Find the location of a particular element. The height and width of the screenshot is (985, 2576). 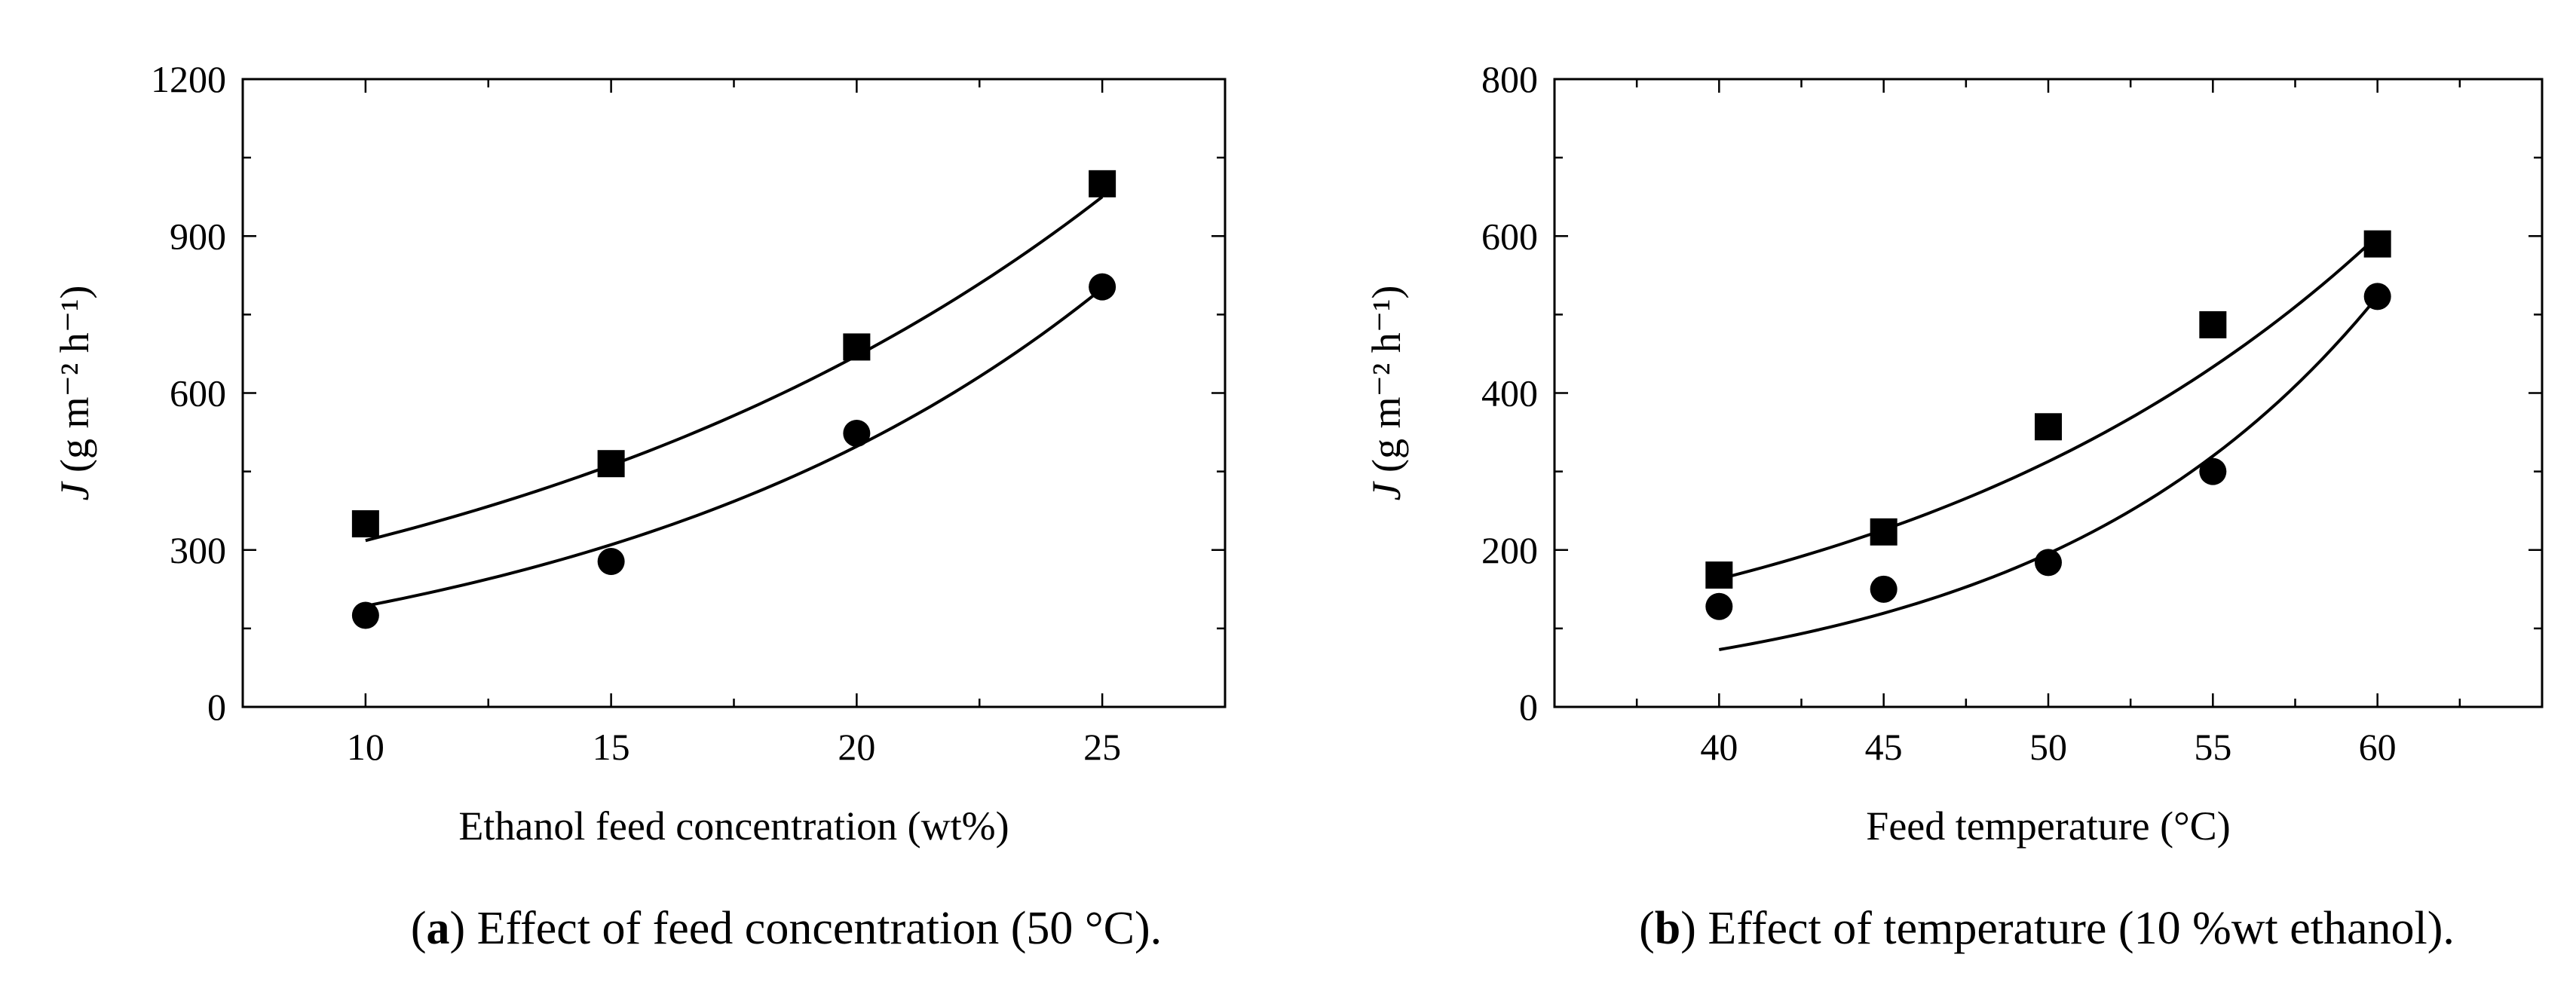

y-tick-label-a: 900 is located at coordinates (198, 236).